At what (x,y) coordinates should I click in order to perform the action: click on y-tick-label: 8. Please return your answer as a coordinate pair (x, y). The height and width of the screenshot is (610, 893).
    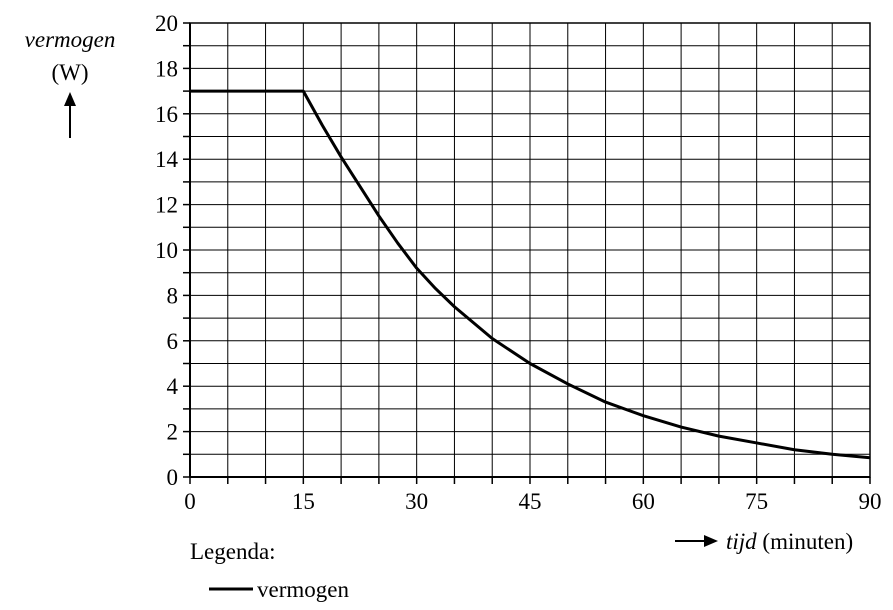
    Looking at the image, I should click on (173, 295).